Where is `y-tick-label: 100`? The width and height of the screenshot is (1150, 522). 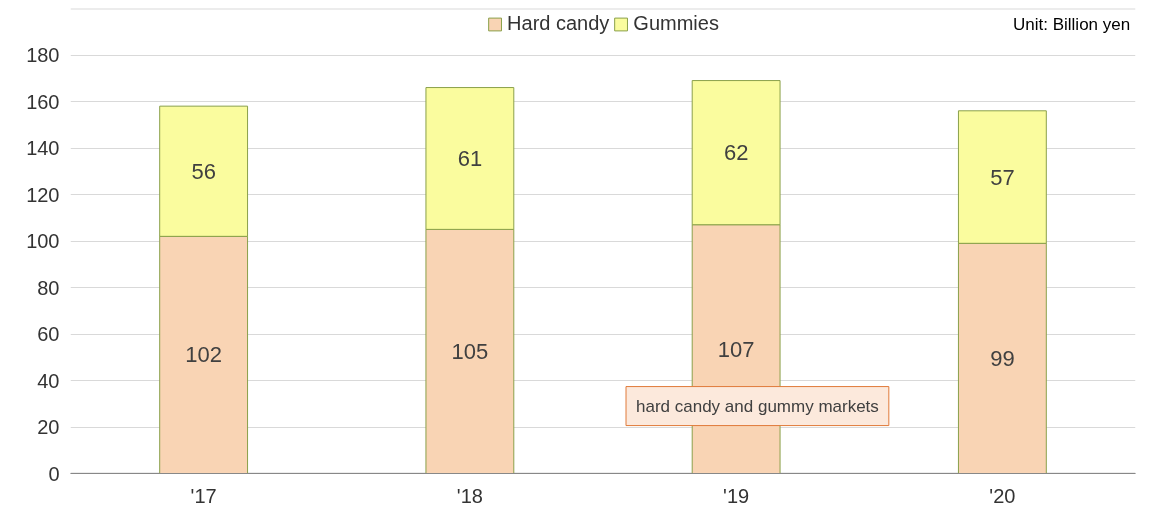 y-tick-label: 100 is located at coordinates (43, 241).